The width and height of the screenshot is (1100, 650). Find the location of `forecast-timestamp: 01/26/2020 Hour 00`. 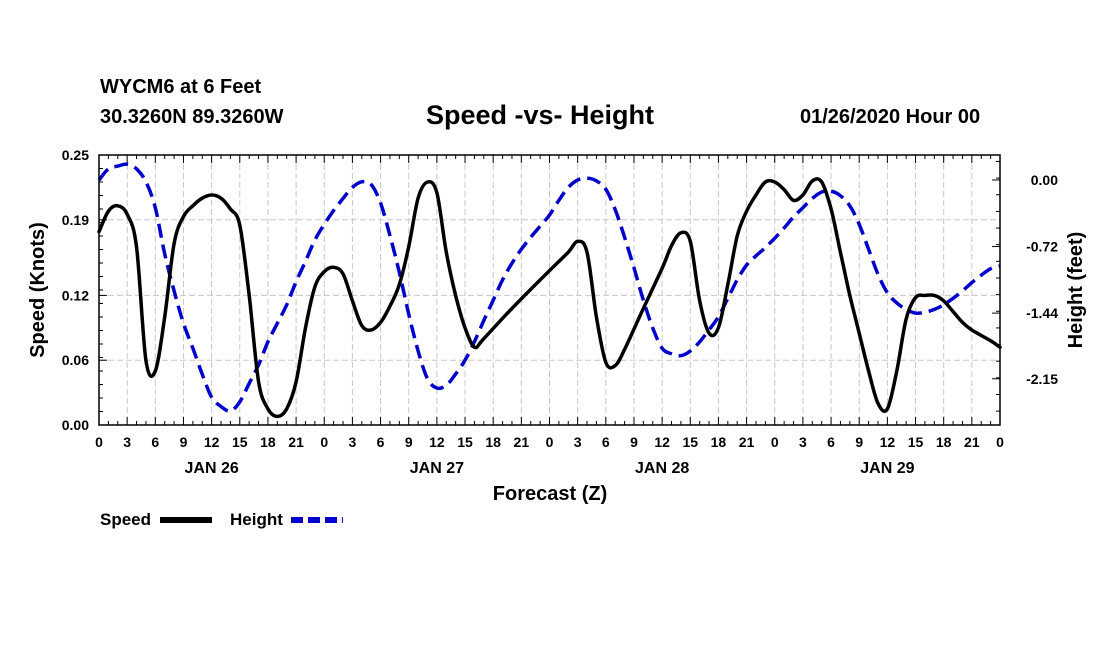

forecast-timestamp: 01/26/2020 Hour 00 is located at coordinates (890, 117).